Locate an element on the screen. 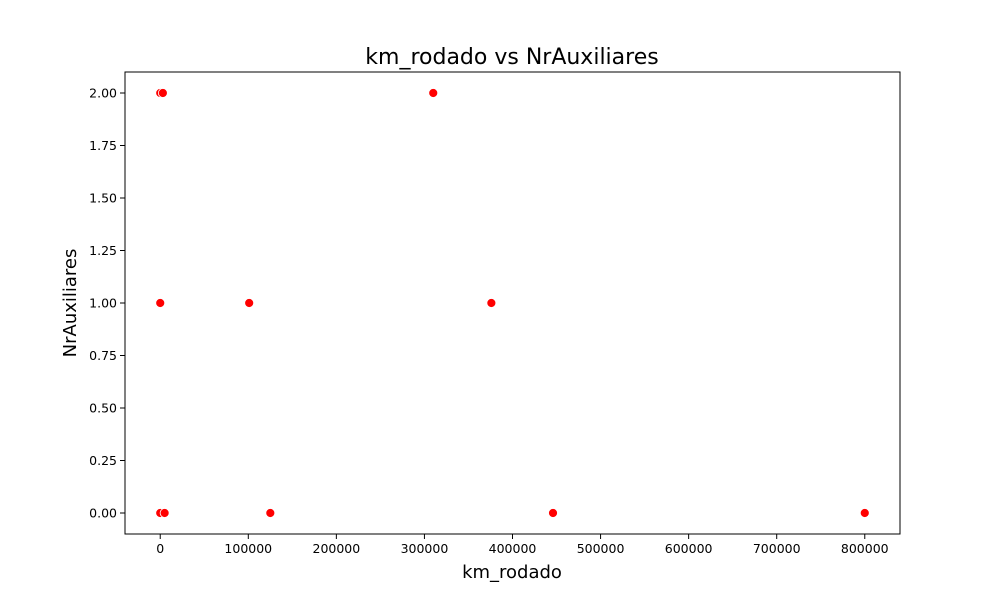 This screenshot has width=1000, height=600. y-tick-label: 0.50 is located at coordinates (103, 408).